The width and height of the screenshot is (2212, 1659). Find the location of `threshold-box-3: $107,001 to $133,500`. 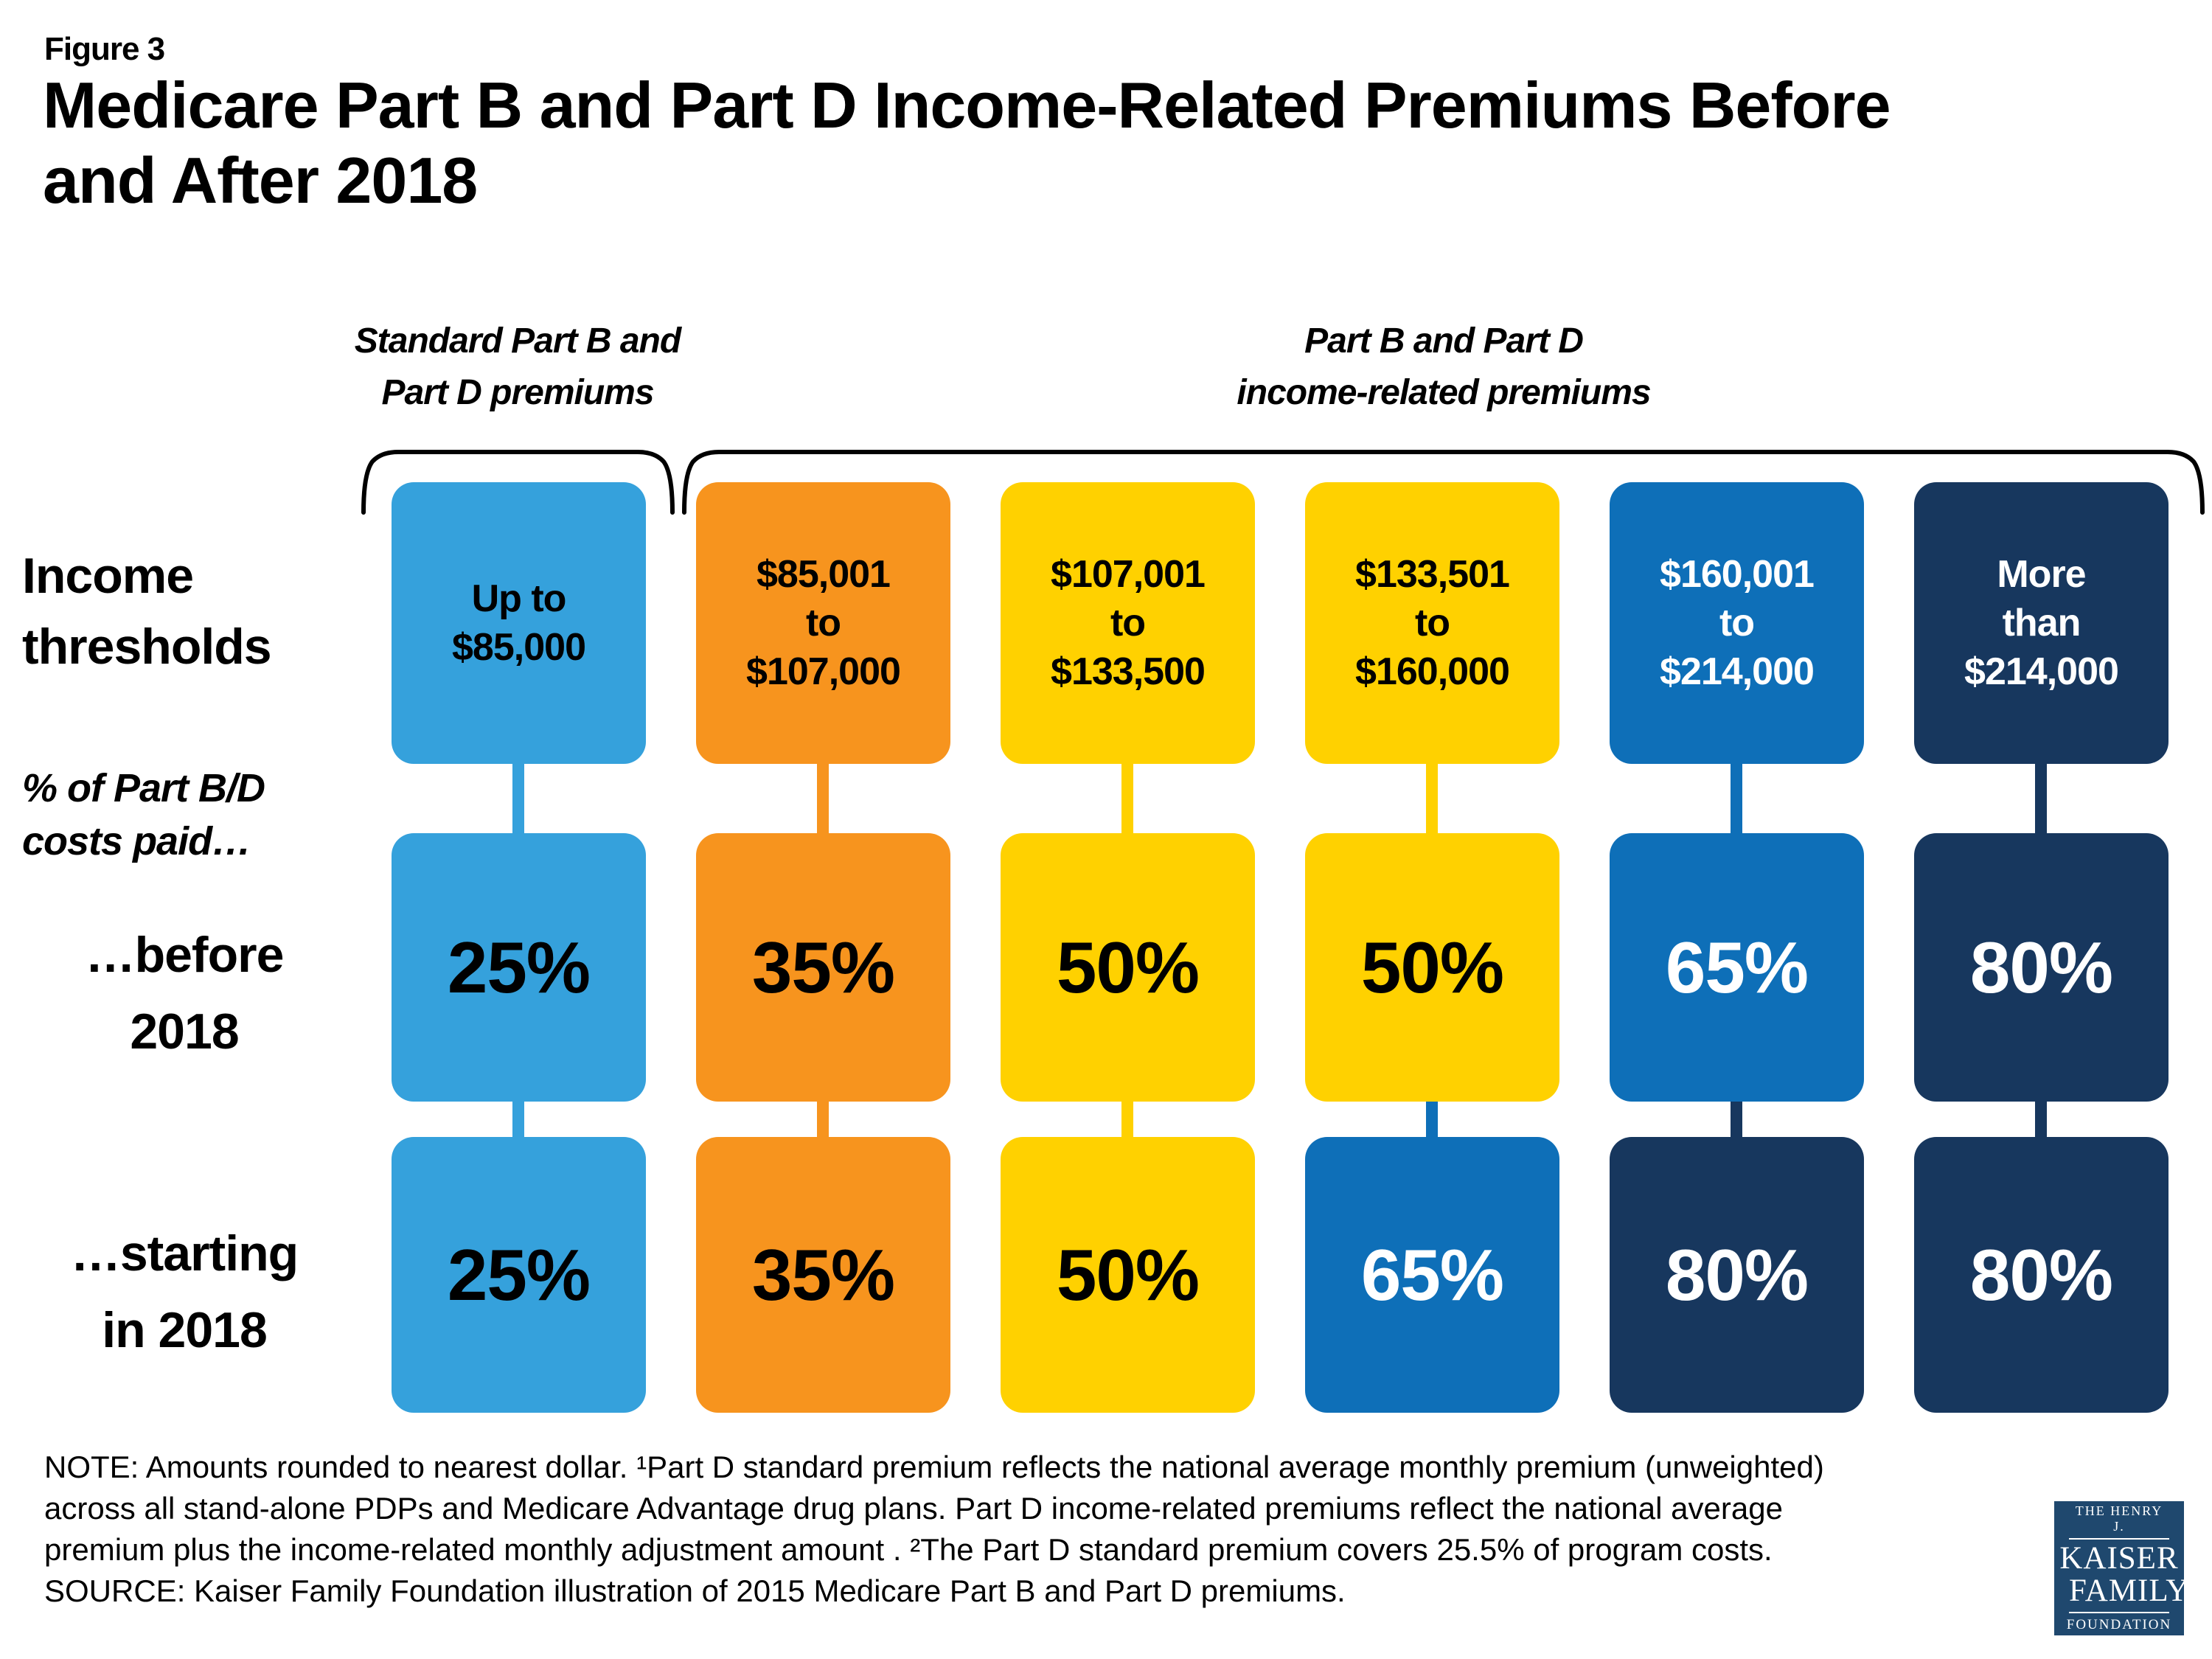

threshold-box-3: $107,001 to $133,500 is located at coordinates (1128, 623).